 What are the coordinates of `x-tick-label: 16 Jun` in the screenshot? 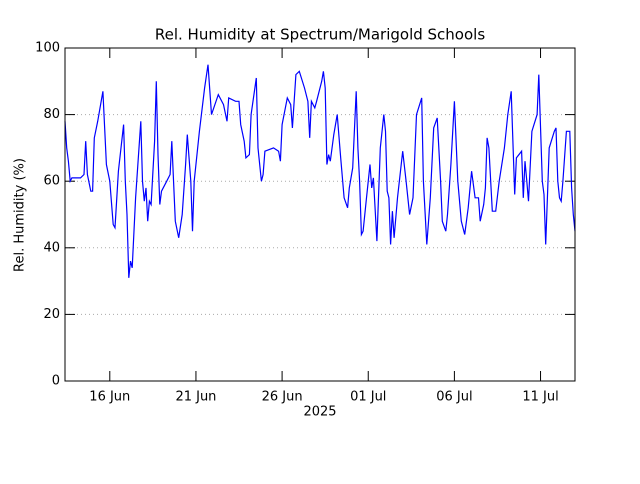 It's located at (109, 397).